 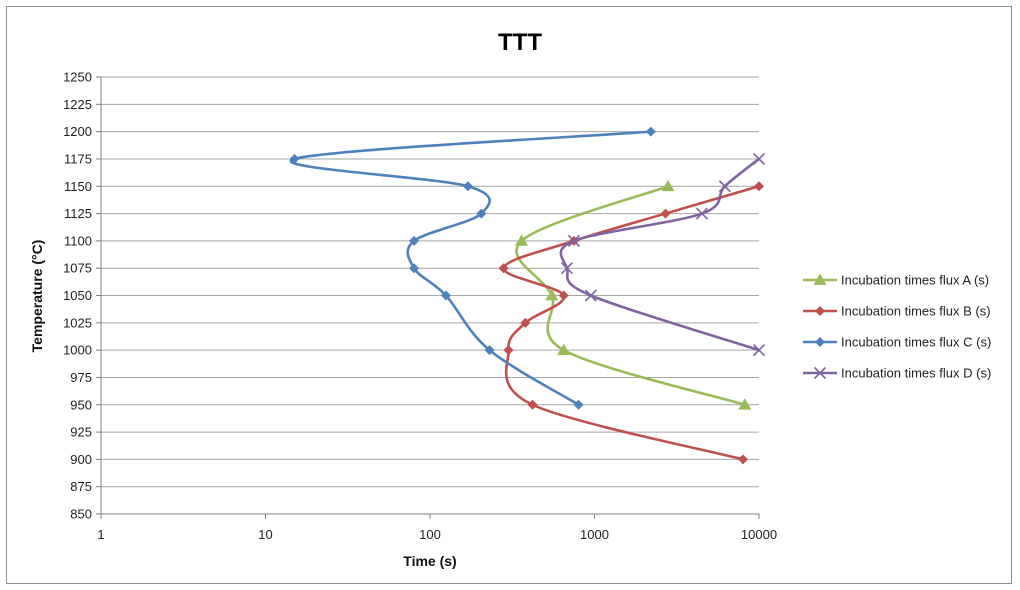 What do you see at coordinates (77, 268) in the screenshot?
I see `y-tick-label: 1075` at bounding box center [77, 268].